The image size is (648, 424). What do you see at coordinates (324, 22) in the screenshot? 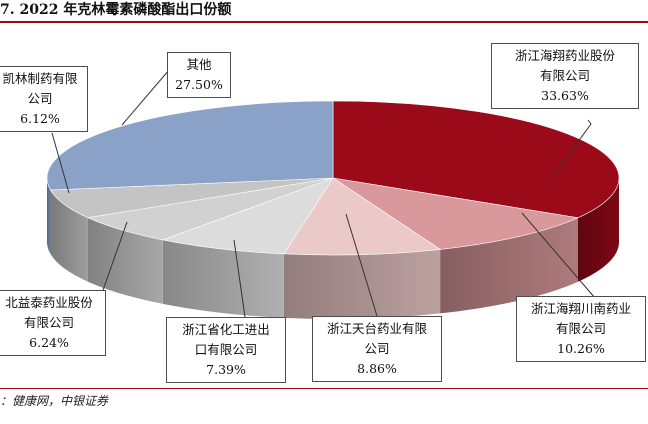
I see `title-rule` at bounding box center [324, 22].